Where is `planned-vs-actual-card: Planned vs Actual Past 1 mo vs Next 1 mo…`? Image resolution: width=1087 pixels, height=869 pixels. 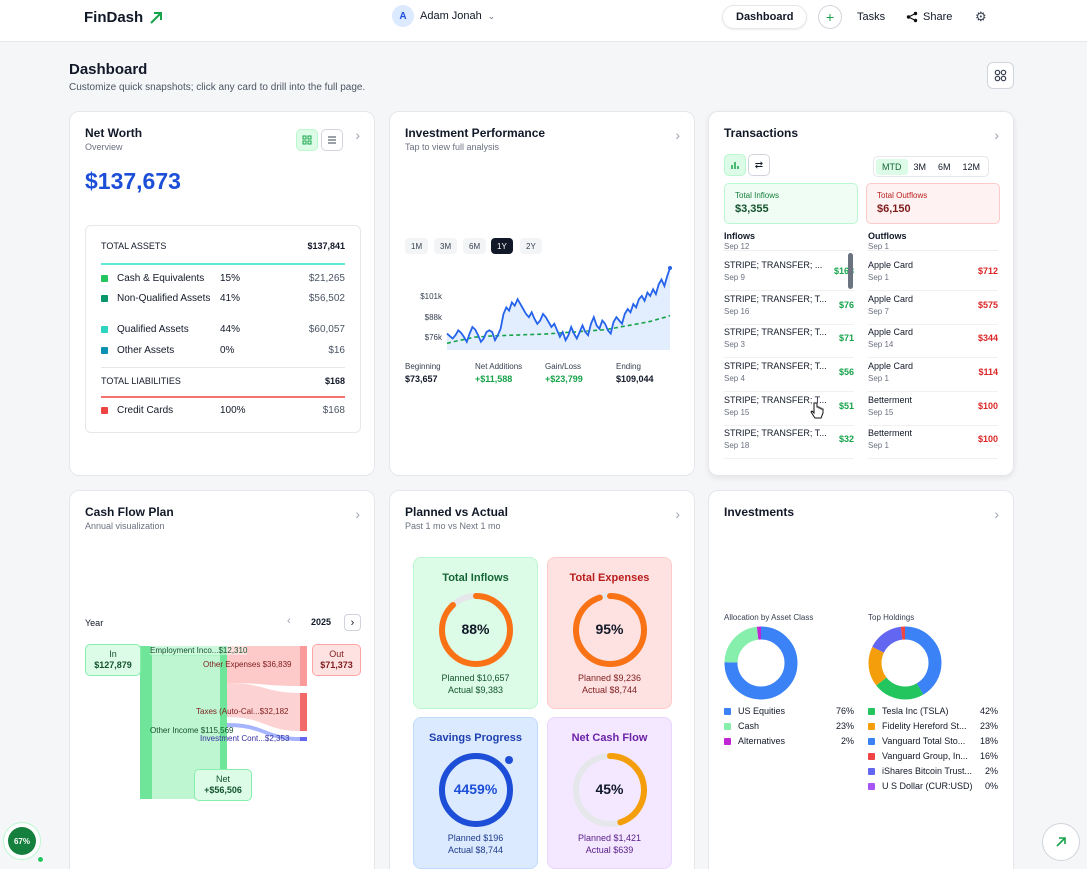
planned-vs-actual-card: Planned vs Actual Past 1 mo vs Next 1 mo… is located at coordinates (542, 679).